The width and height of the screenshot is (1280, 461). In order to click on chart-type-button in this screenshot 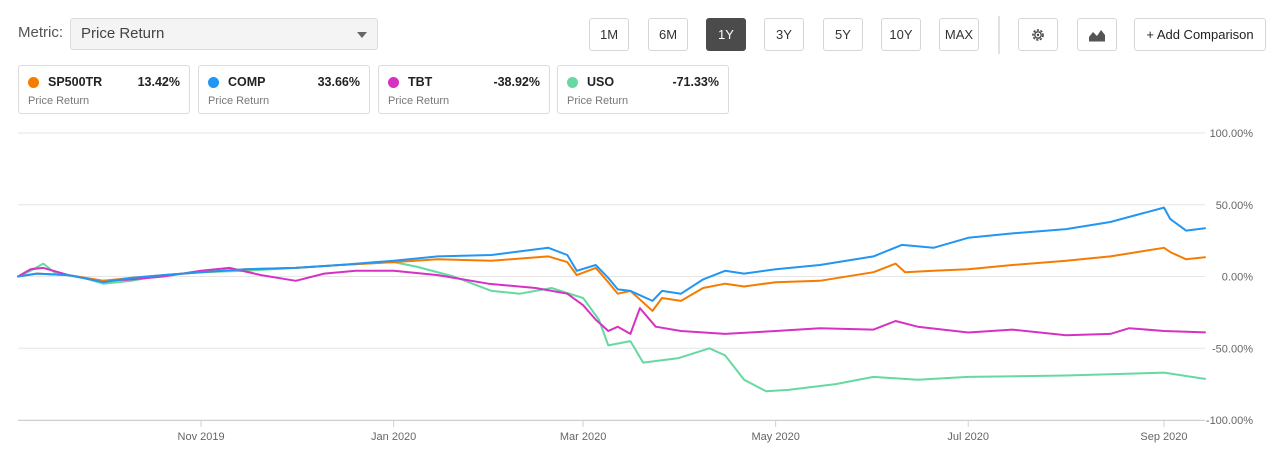, I will do `click(1097, 34)`.